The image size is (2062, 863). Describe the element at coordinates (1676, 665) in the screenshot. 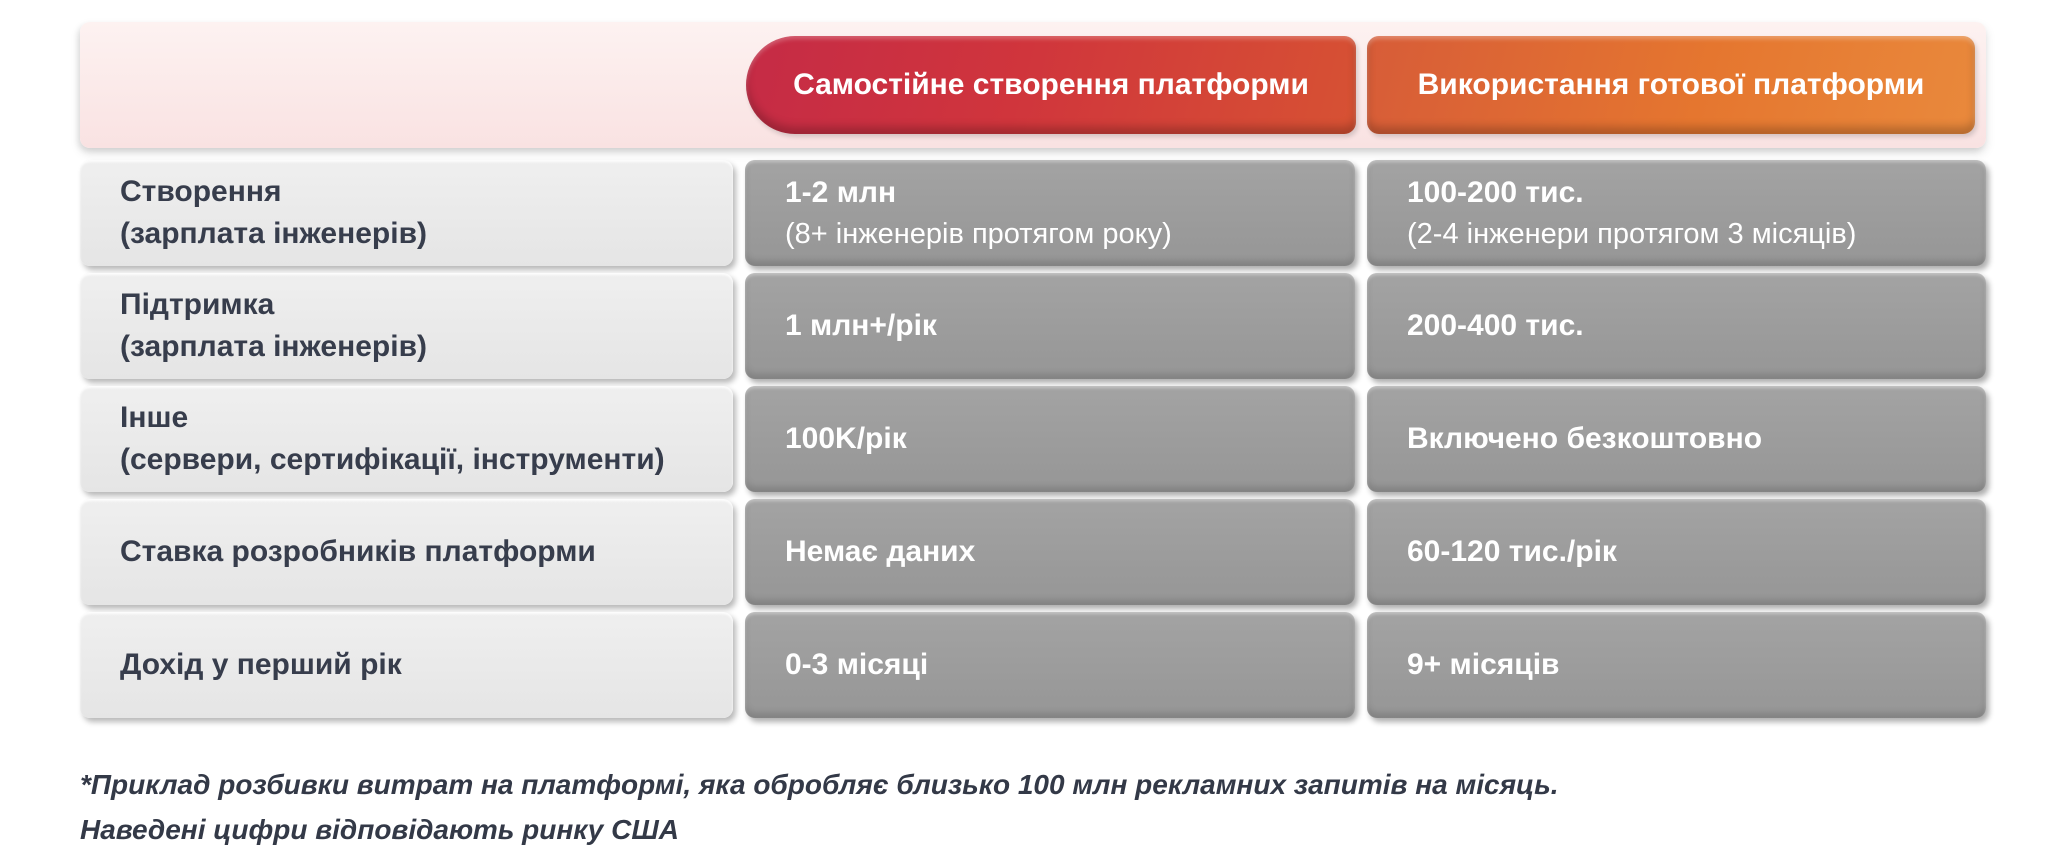

I see `cell-ready-platform-first-year-income: 9+ місяців` at that location.